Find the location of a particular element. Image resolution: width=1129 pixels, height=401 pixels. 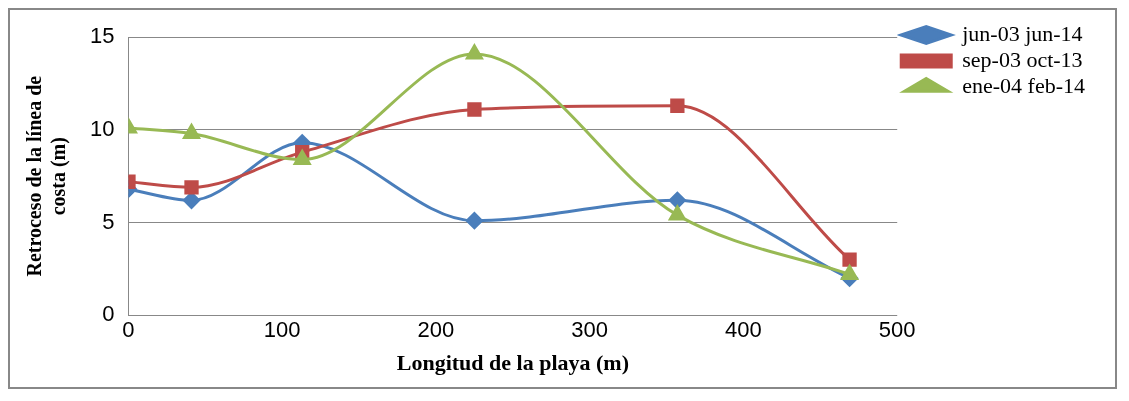

x-tick-label: 0 is located at coordinates (128, 330).